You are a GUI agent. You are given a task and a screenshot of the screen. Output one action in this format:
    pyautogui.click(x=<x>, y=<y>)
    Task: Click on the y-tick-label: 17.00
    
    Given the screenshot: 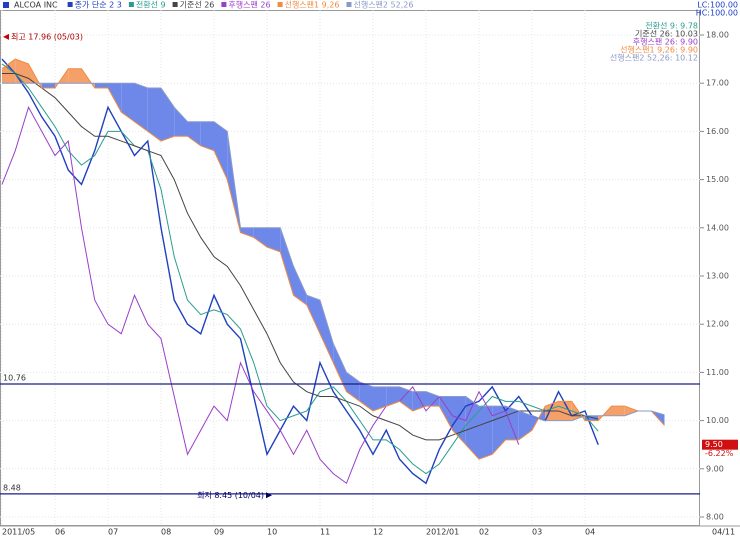 What is the action you would take?
    pyautogui.click(x=717, y=83)
    